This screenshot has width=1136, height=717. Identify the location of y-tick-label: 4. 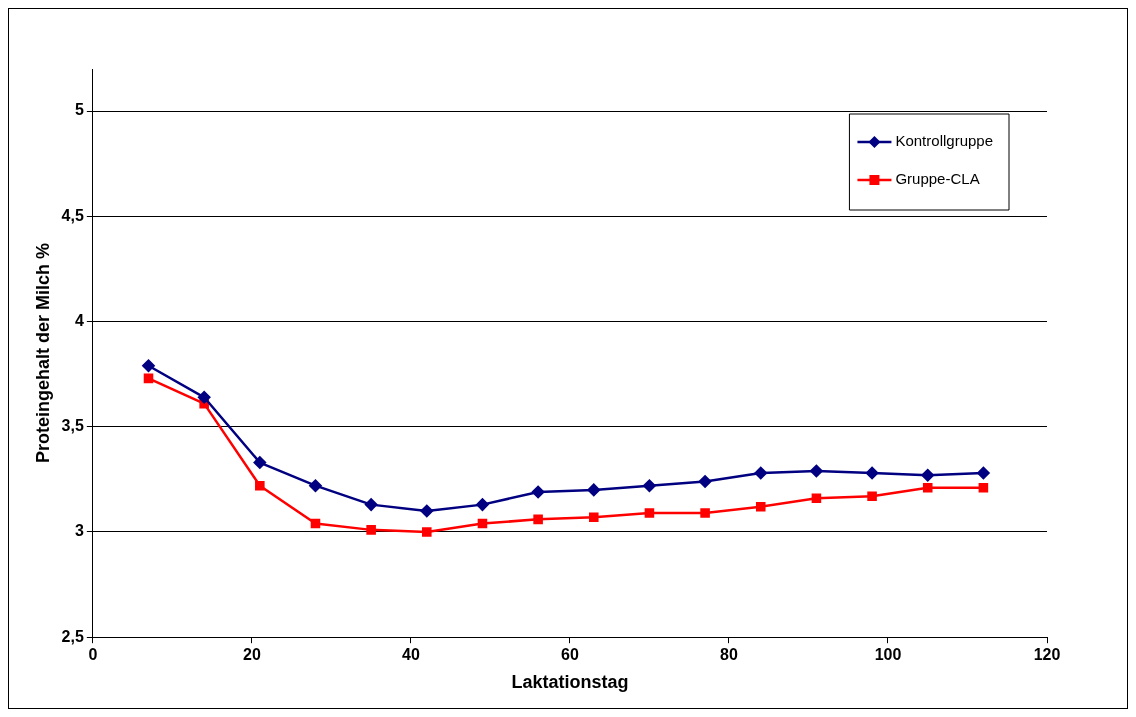
(79, 320).